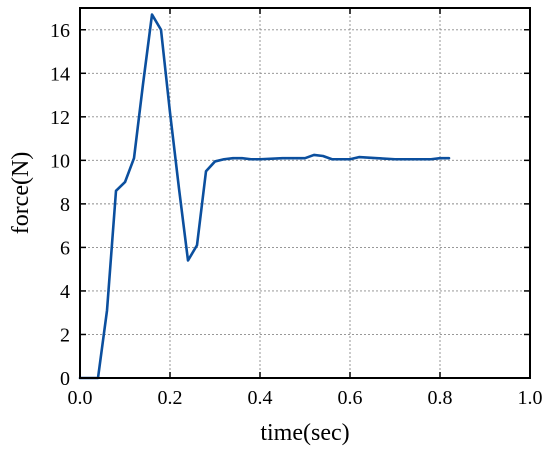 This screenshot has width=550, height=450. What do you see at coordinates (65, 292) in the screenshot?
I see `y-tick-label: 4` at bounding box center [65, 292].